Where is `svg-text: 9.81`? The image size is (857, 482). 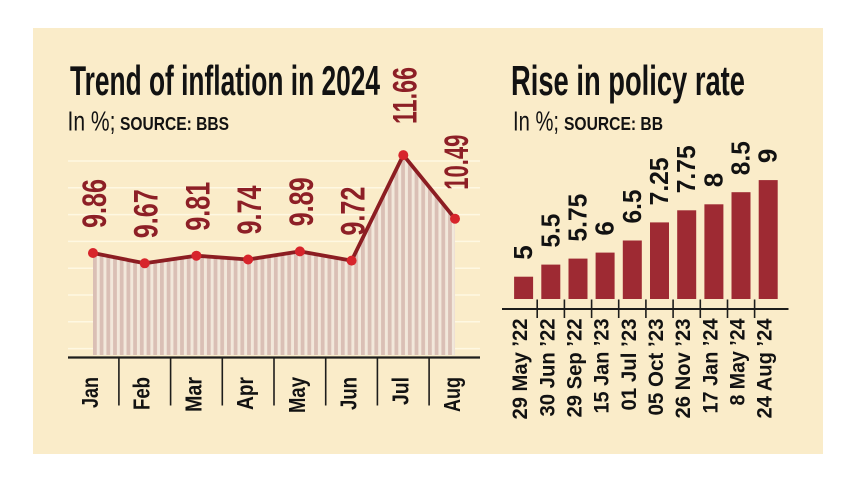 svg-text: 9.81 is located at coordinates (198, 206).